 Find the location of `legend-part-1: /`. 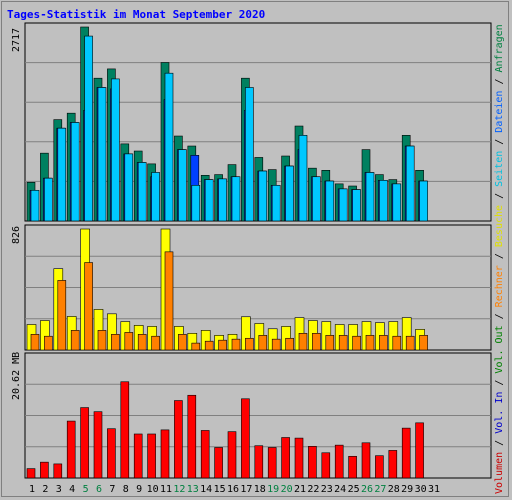

legend-part-1: / is located at coordinates (499, 442).